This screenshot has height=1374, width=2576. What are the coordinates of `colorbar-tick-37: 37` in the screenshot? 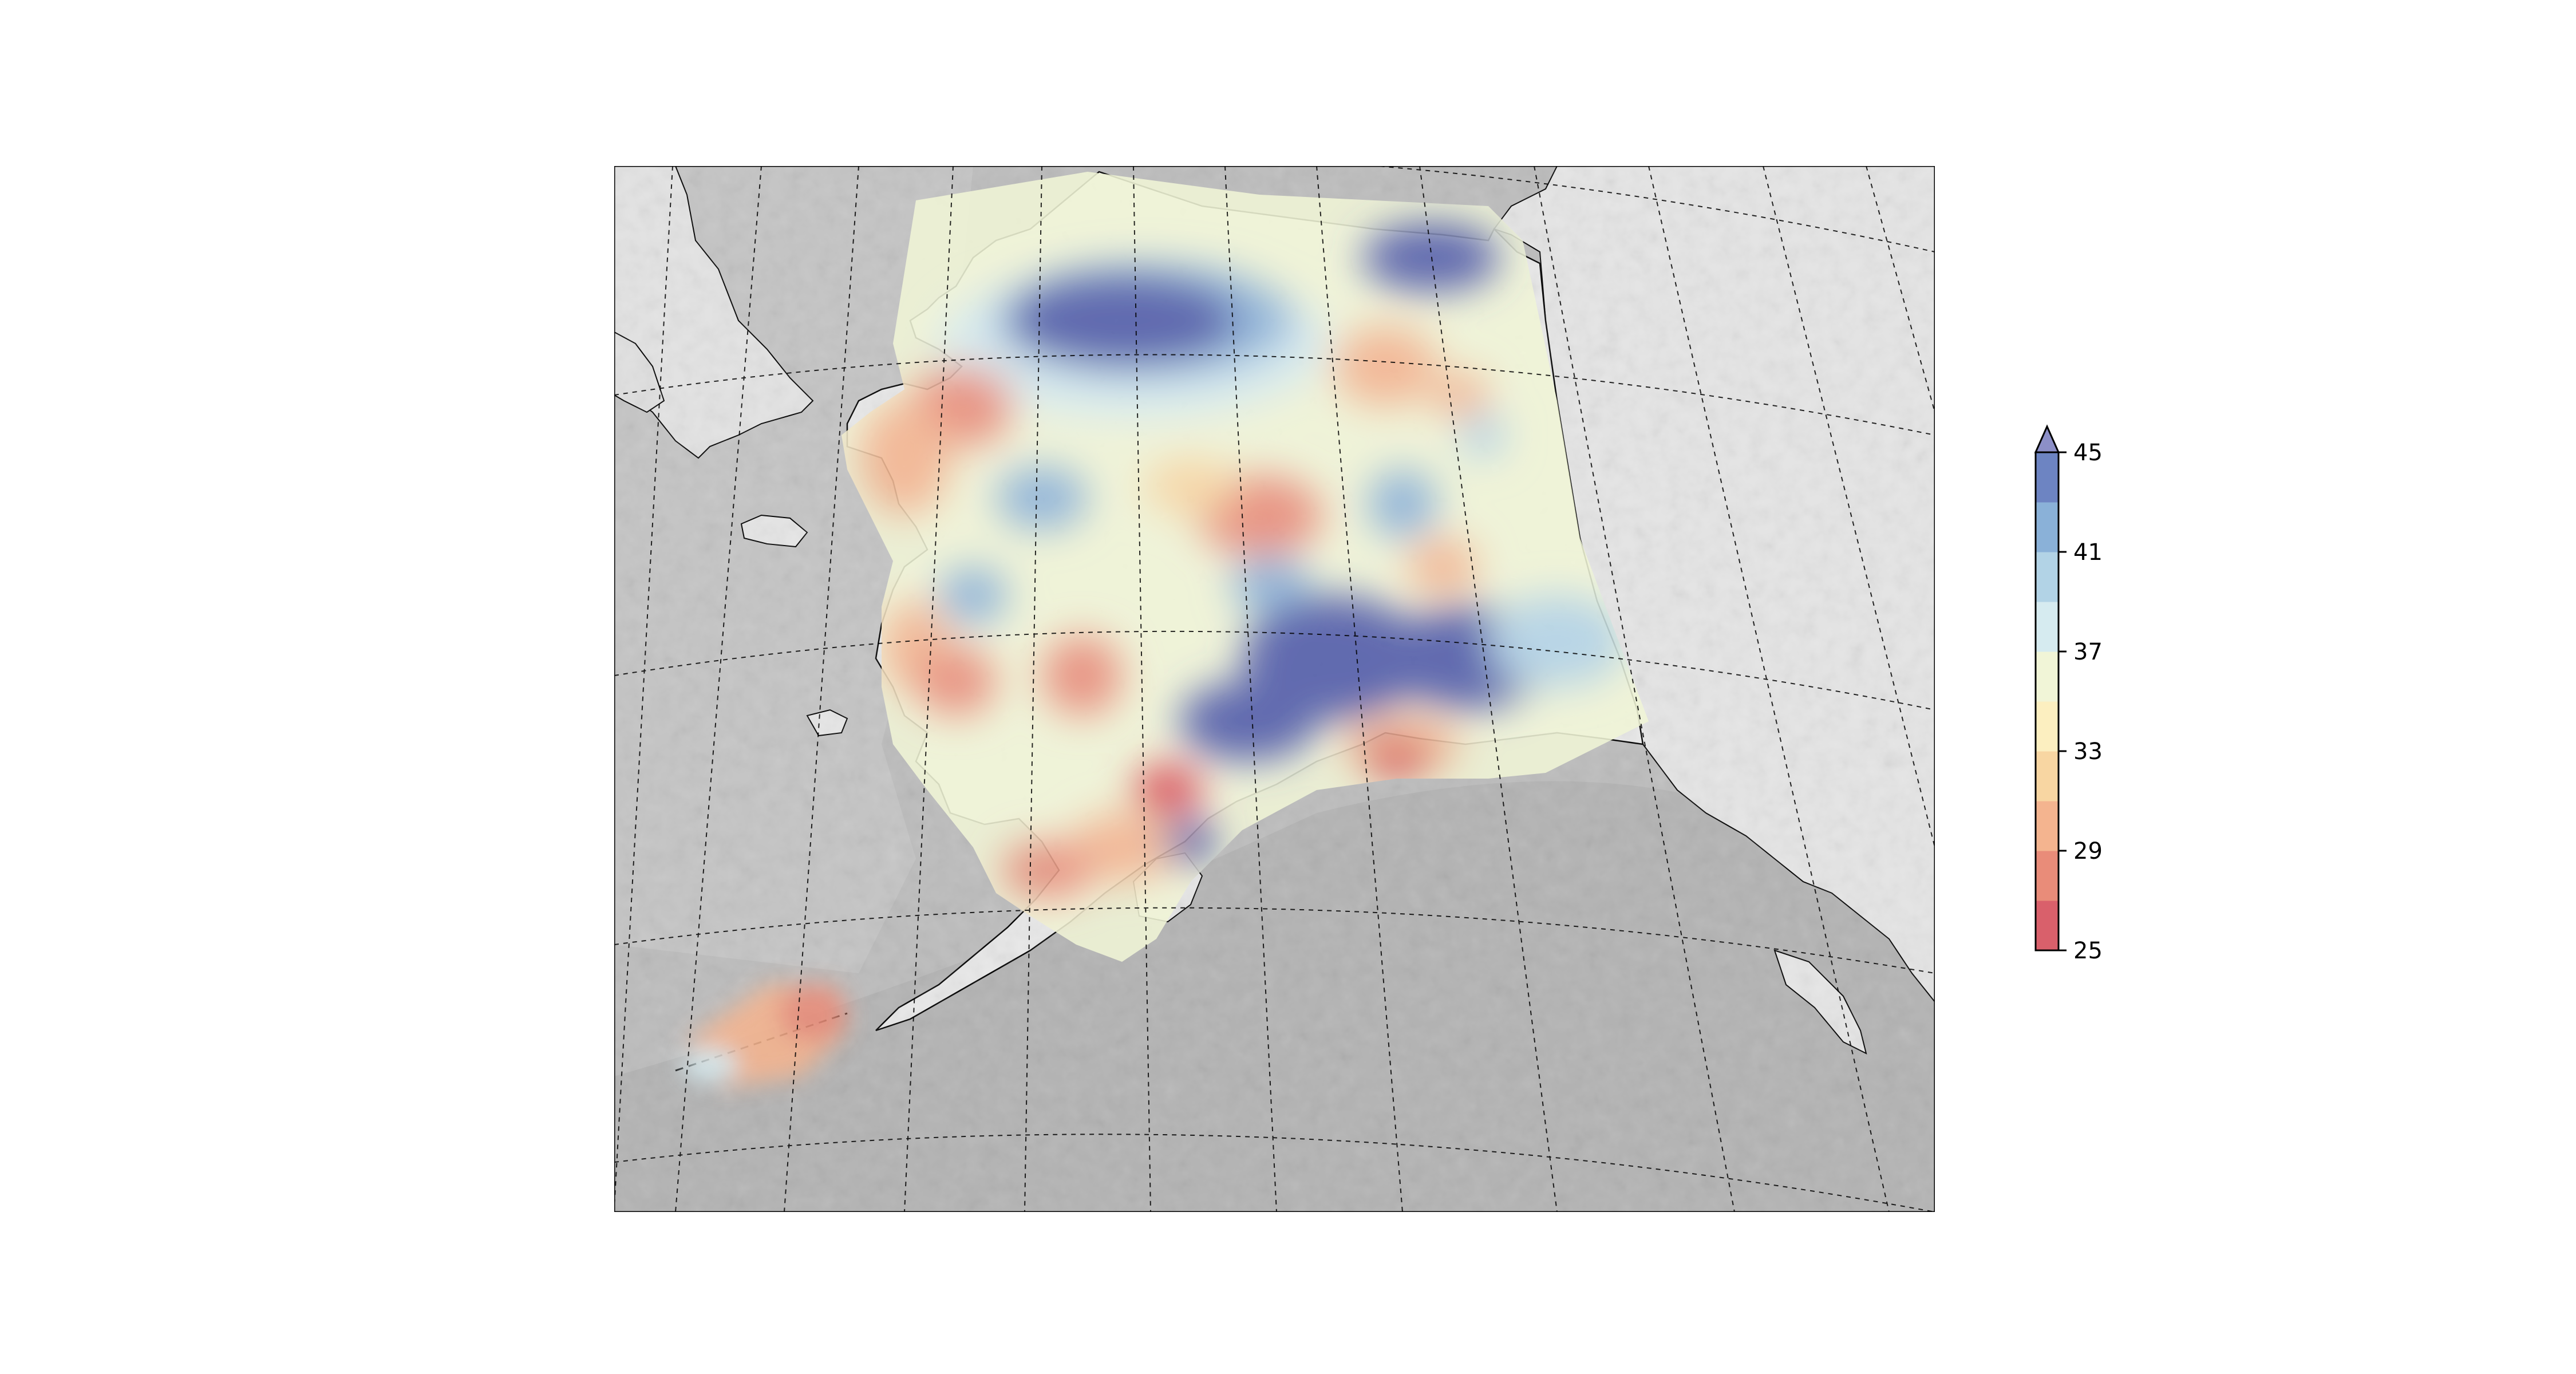 It's located at (2081, 652).